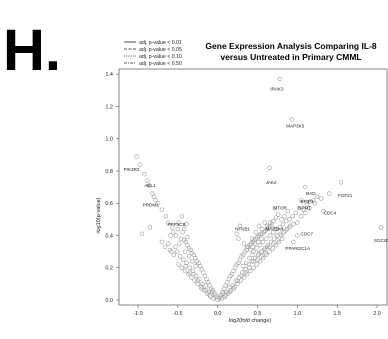 This screenshot has height=339, width=388. I want to click on y-tick-label: 1.2, so click(109, 107).